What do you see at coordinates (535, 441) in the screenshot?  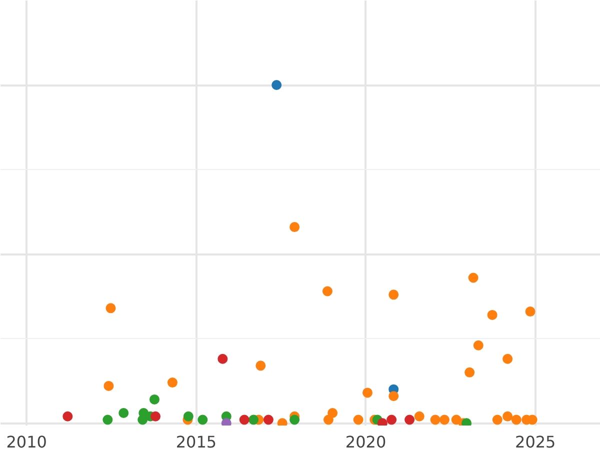 I see `x-tick-label: 2025` at bounding box center [535, 441].